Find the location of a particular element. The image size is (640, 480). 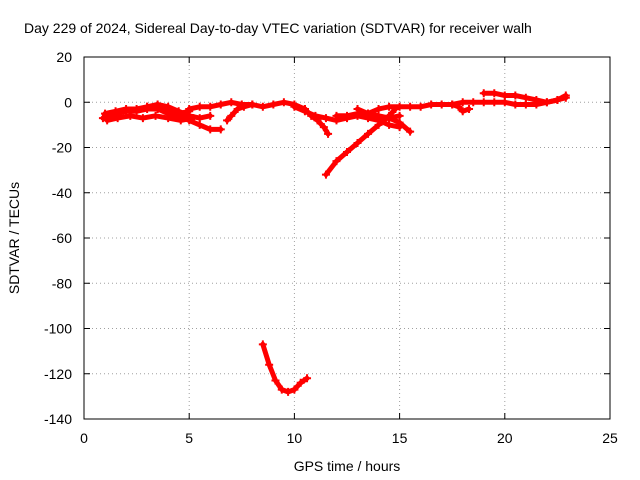

y-tick-label: -40 is located at coordinates (62, 193).